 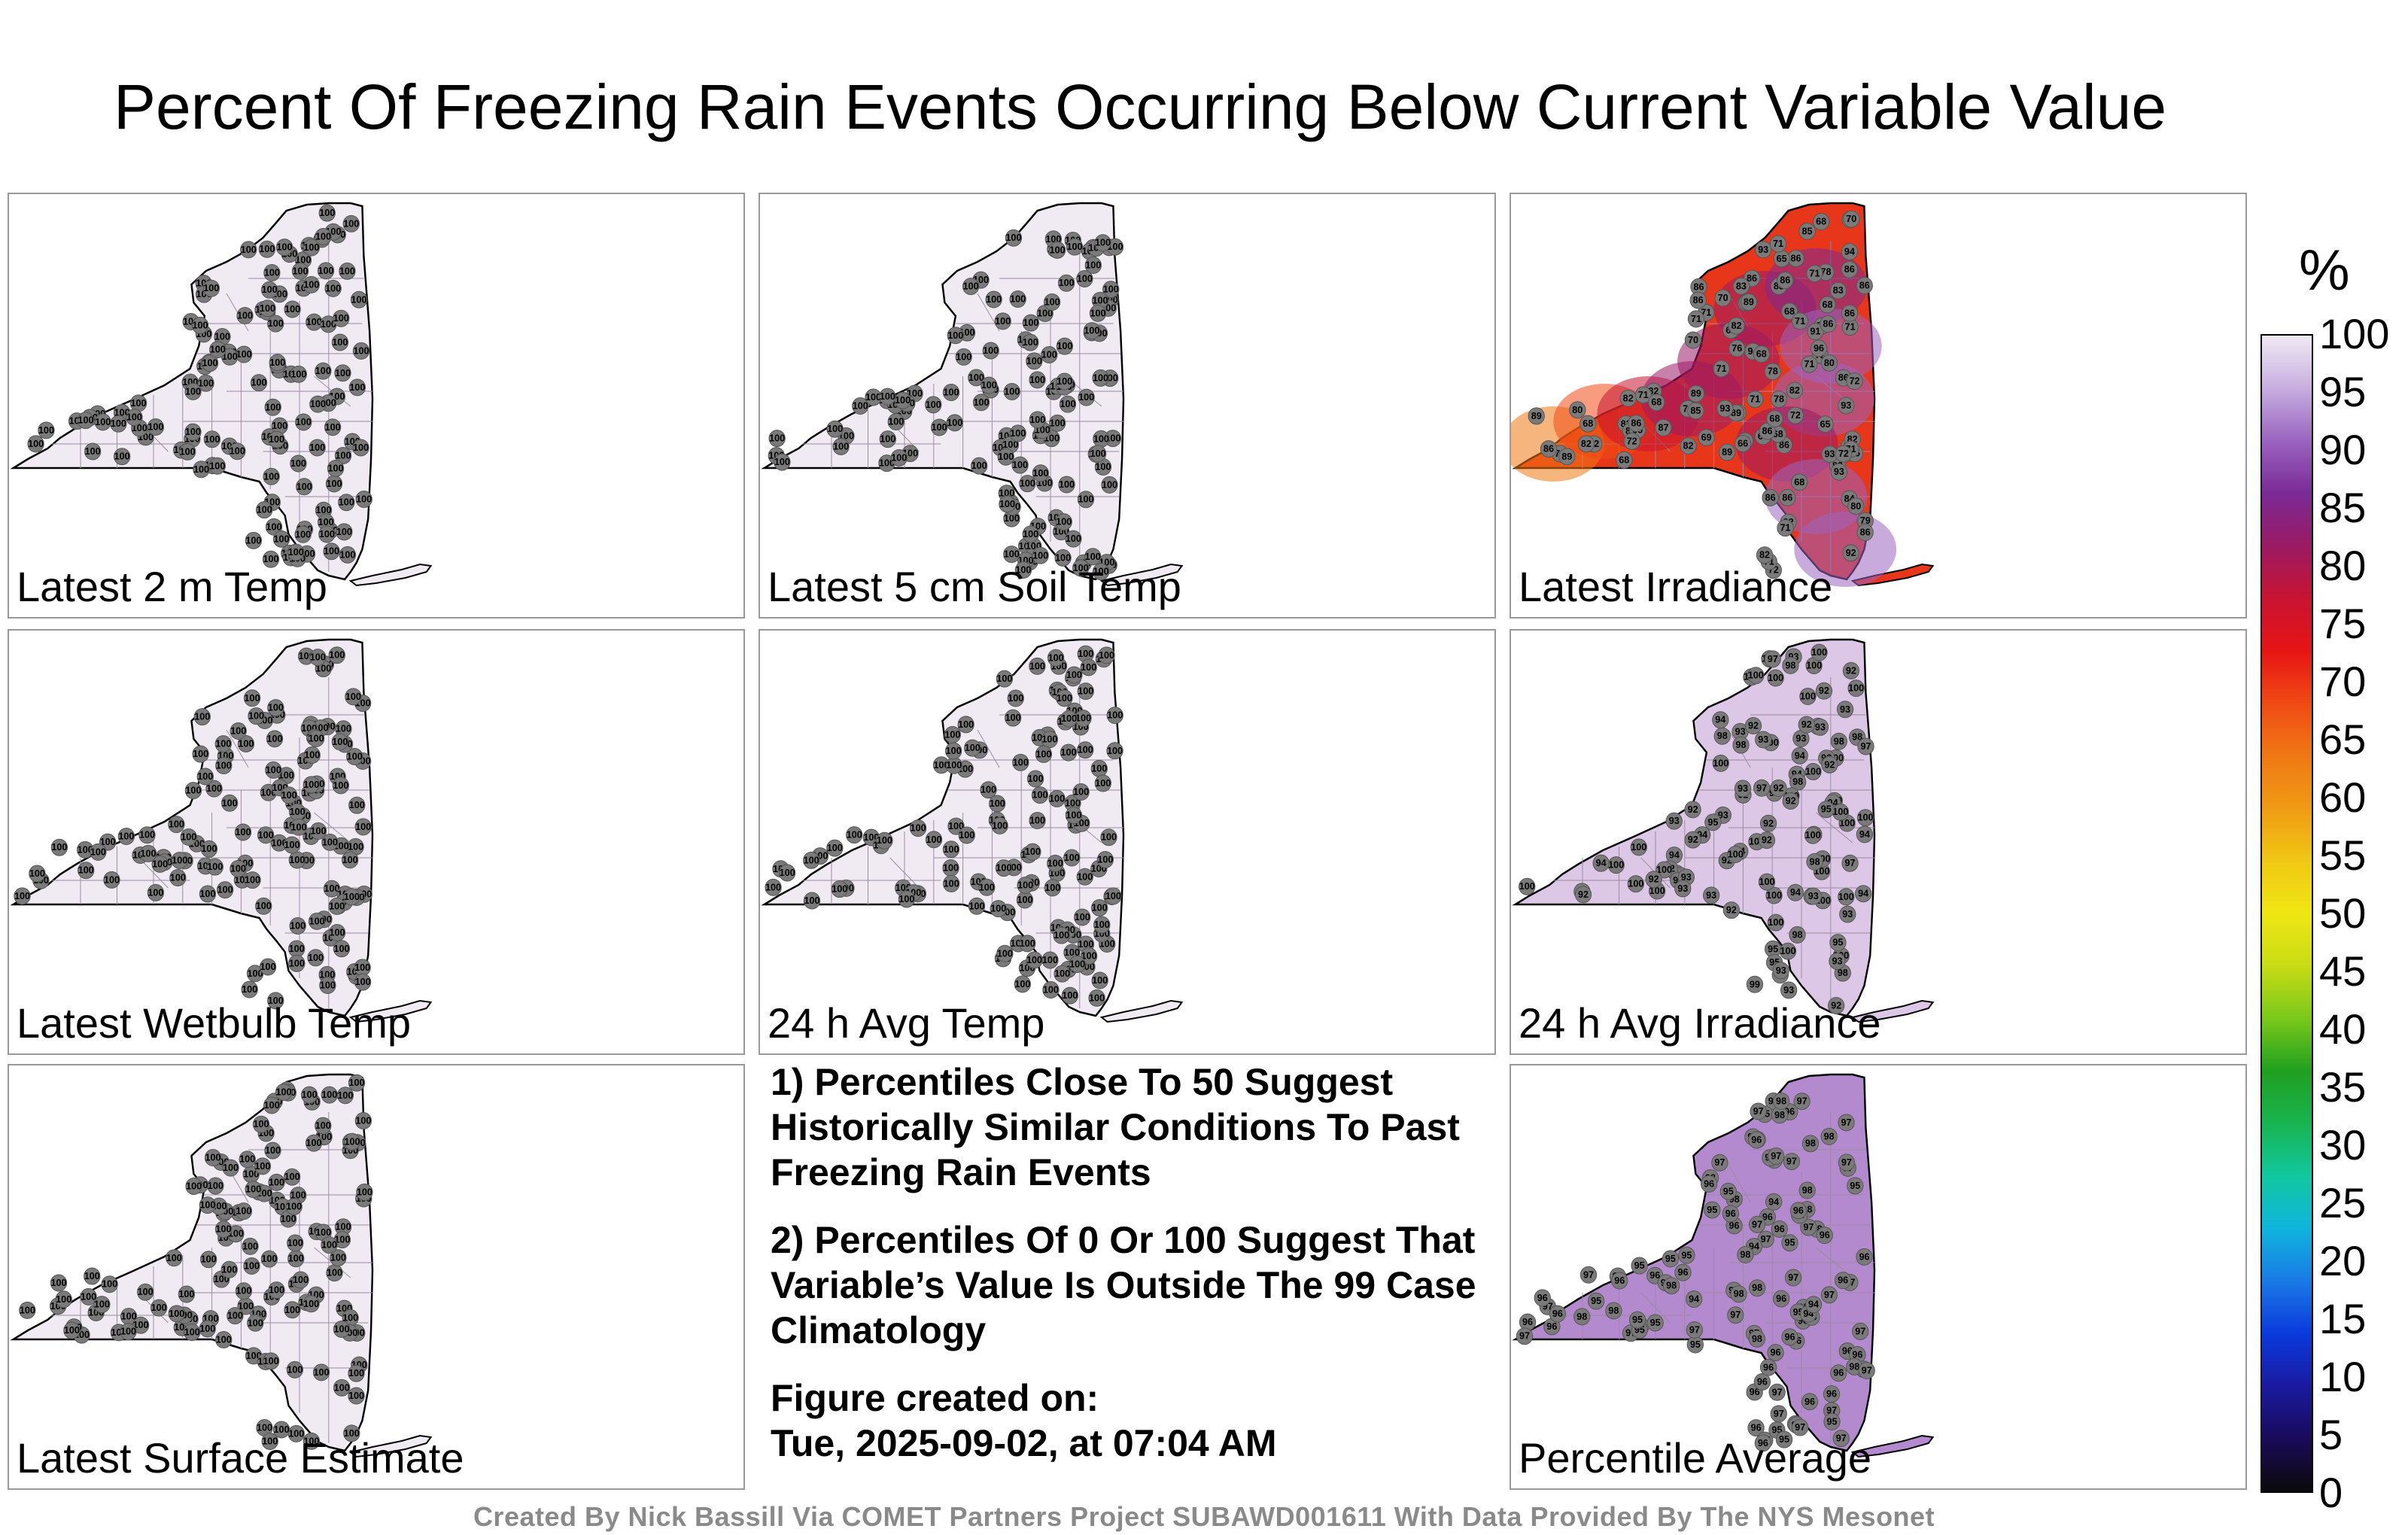 I want to click on station-value: 82, so click(x=1764, y=555).